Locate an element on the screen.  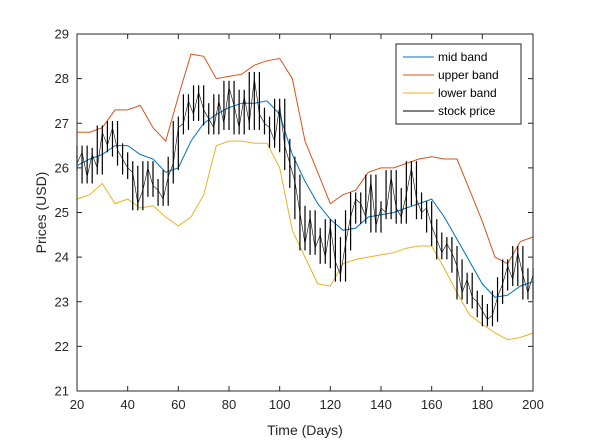
x-tick-label: 140 is located at coordinates (381, 404).